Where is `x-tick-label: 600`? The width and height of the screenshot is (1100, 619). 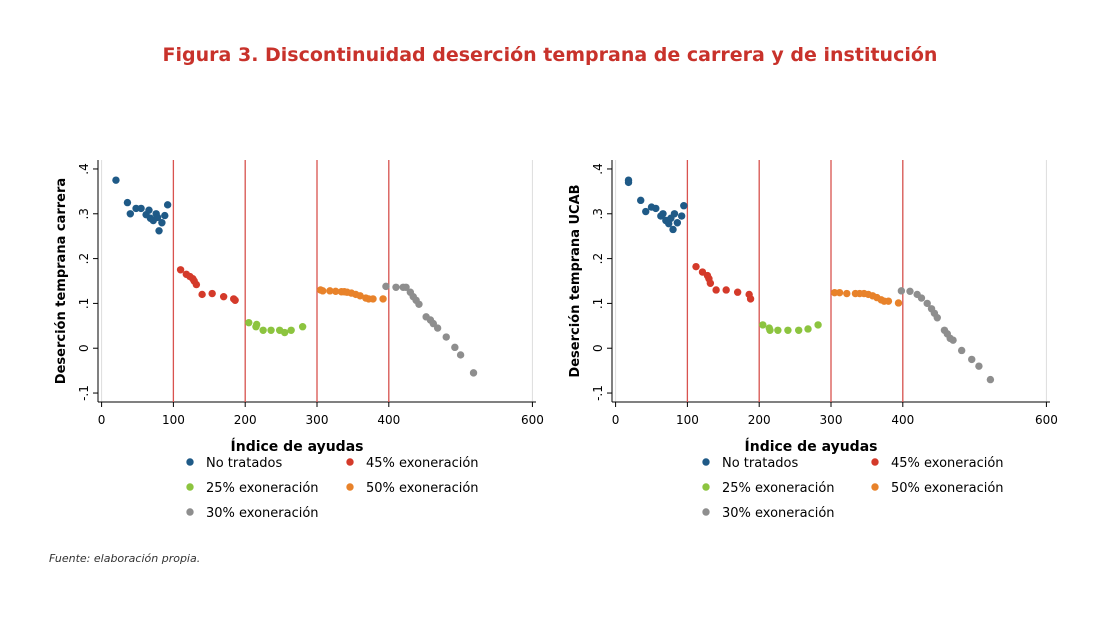 x-tick-label: 600 is located at coordinates (1046, 420).